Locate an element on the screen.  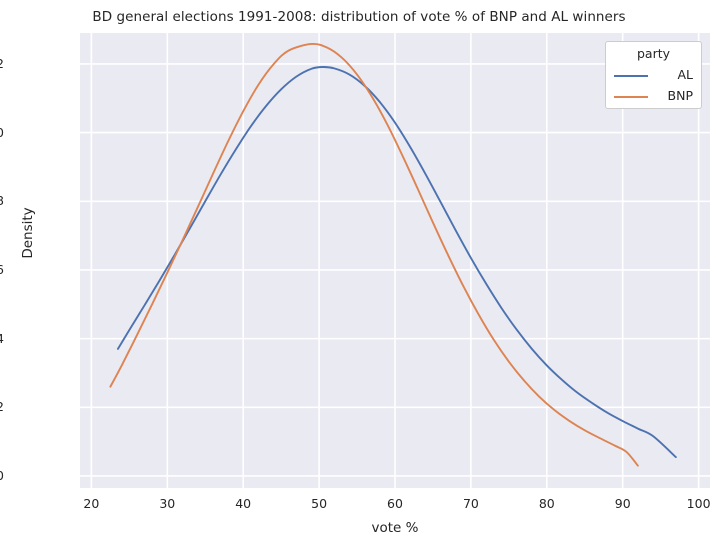
x-tick-label: 100 is located at coordinates (698, 503).